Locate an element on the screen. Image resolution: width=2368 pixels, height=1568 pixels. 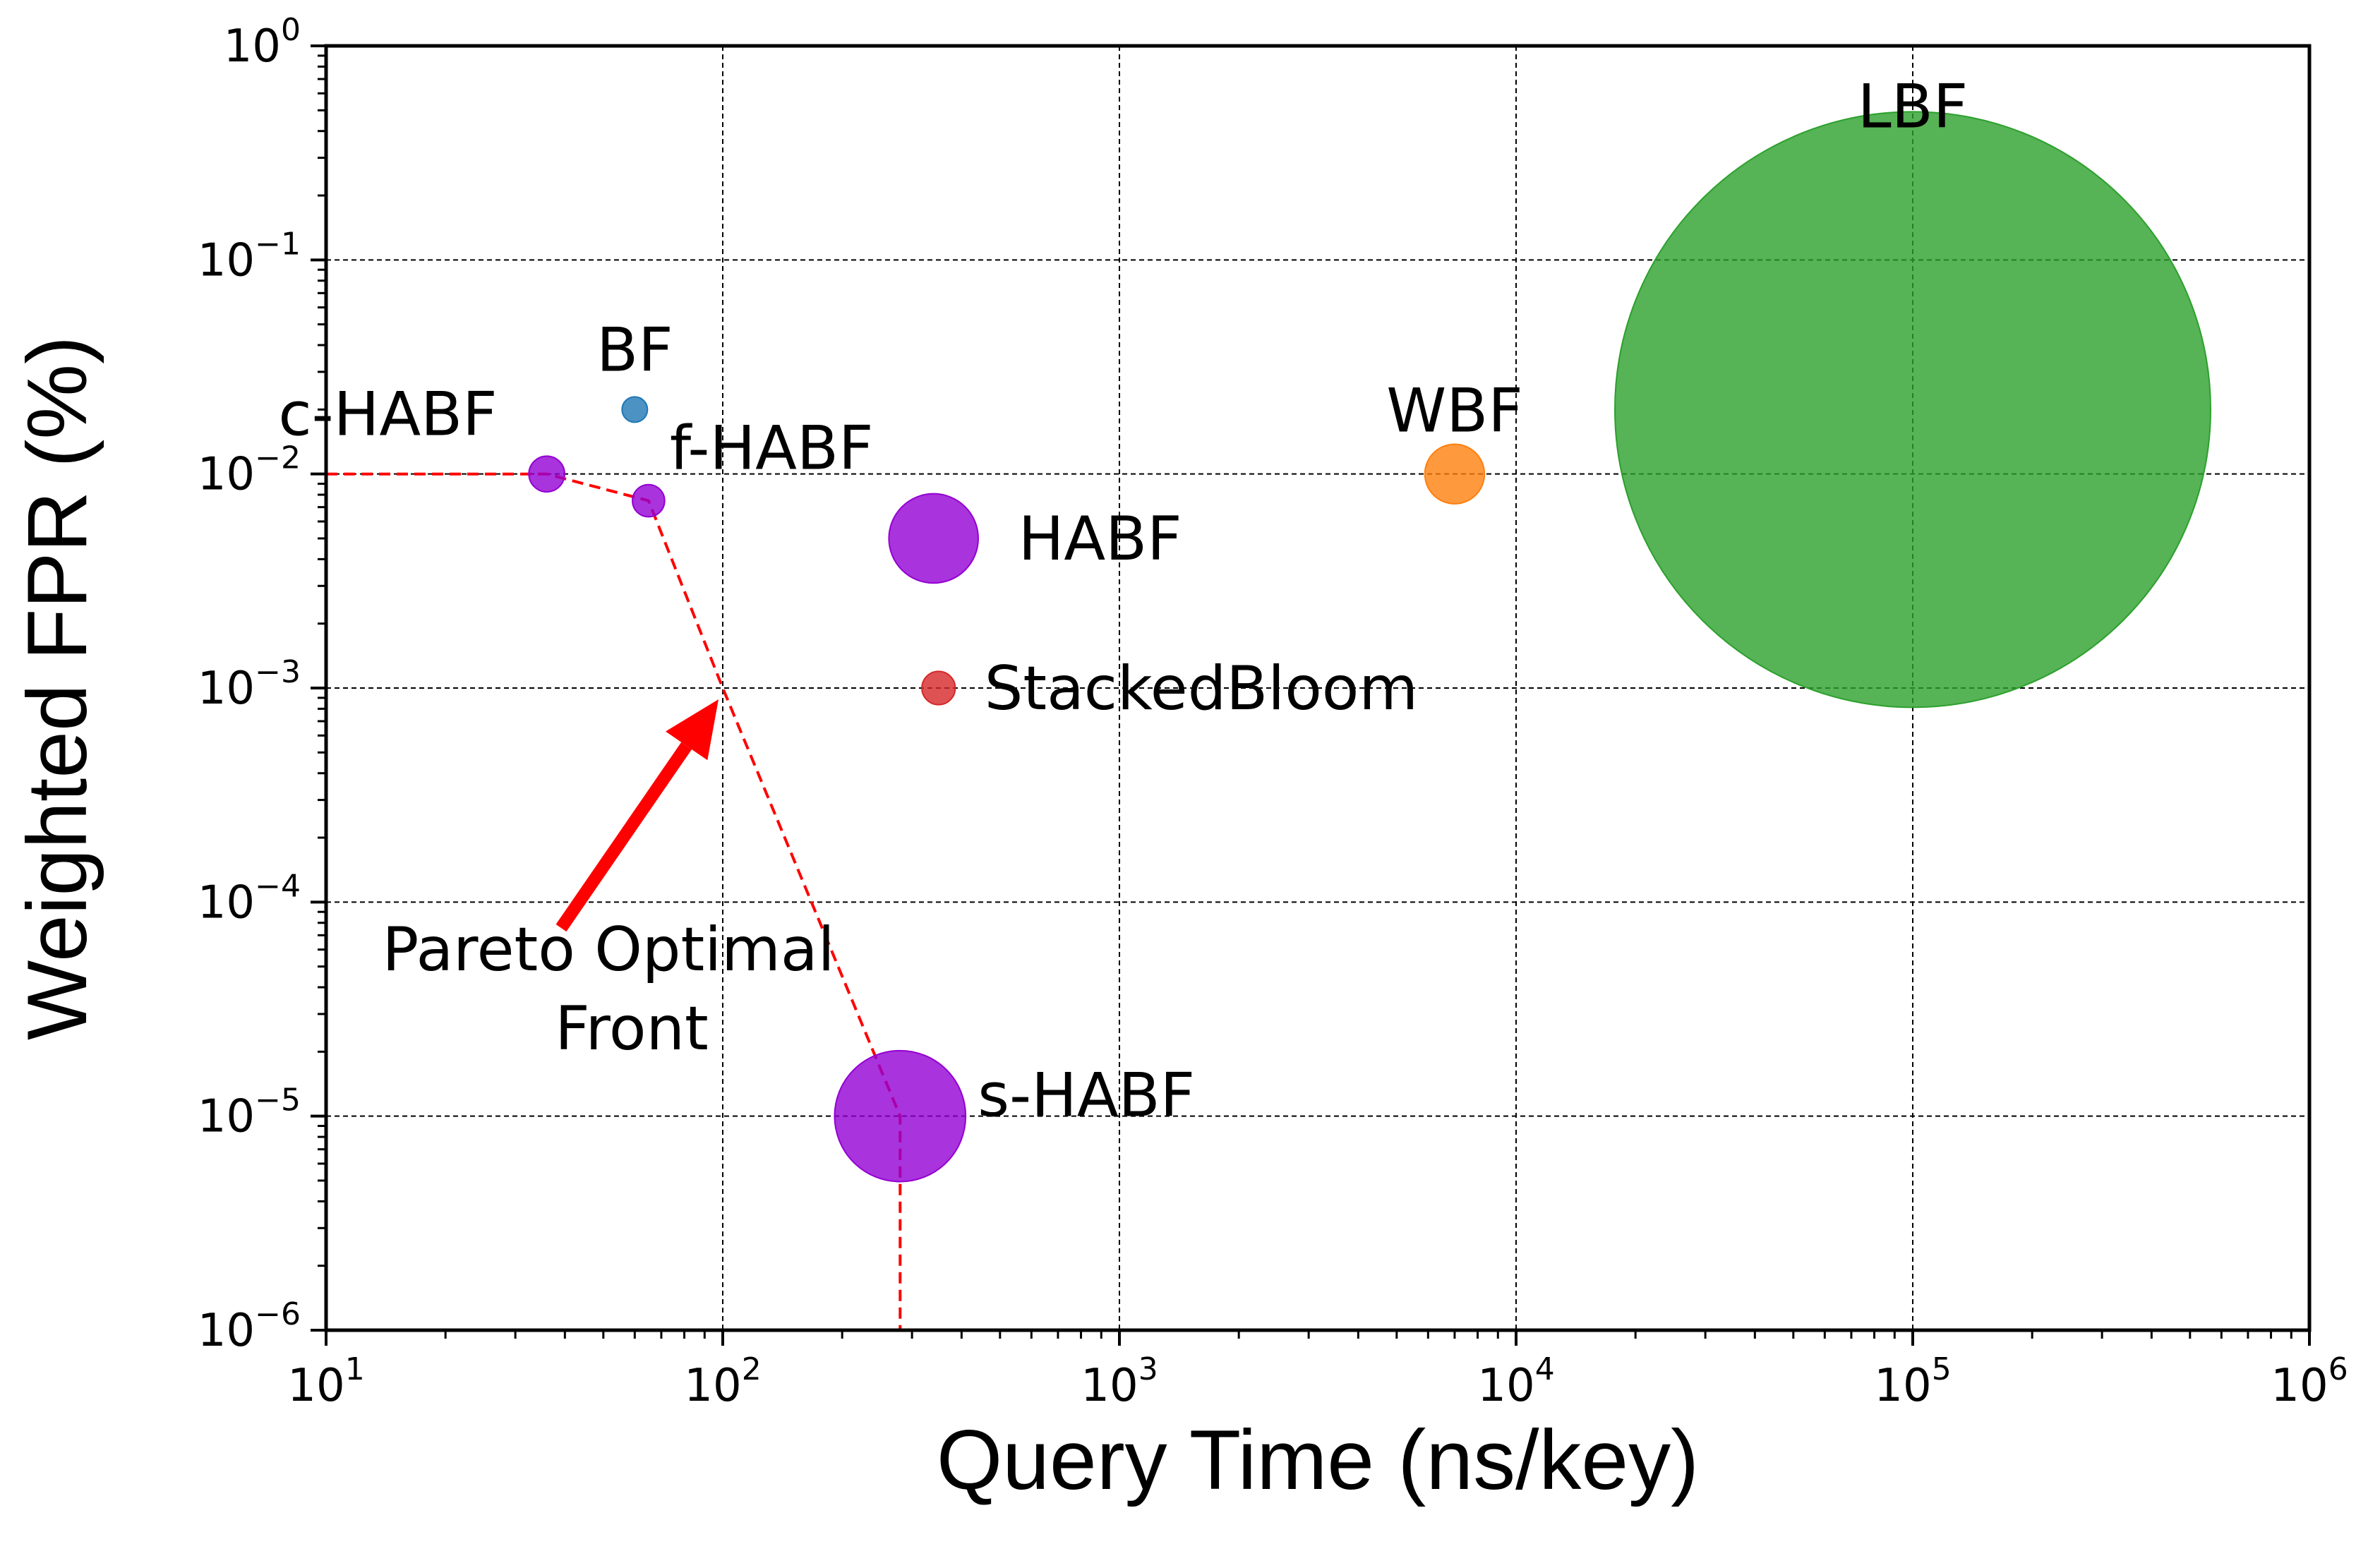
label-c-habf: c-HABF is located at coordinates (388, 415).